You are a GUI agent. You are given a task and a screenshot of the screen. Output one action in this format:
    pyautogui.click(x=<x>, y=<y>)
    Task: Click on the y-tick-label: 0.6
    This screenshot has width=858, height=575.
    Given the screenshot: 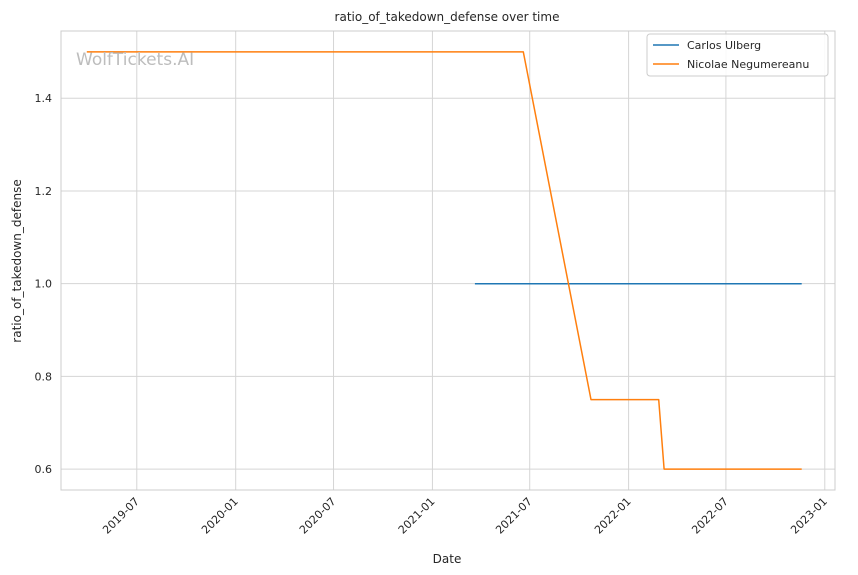 What is the action you would take?
    pyautogui.click(x=44, y=469)
    